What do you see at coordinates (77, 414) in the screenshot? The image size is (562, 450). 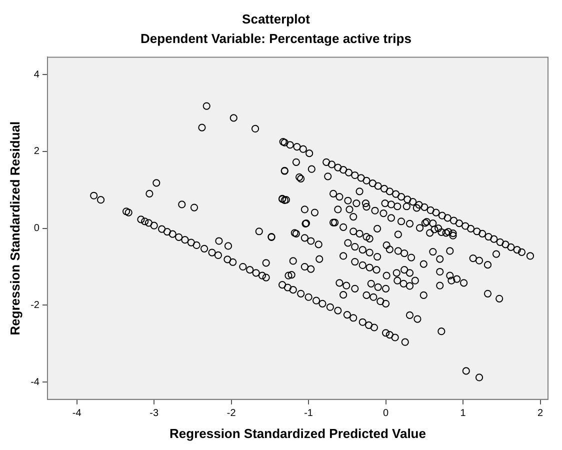 I see `x-tick-label: -4` at bounding box center [77, 414].